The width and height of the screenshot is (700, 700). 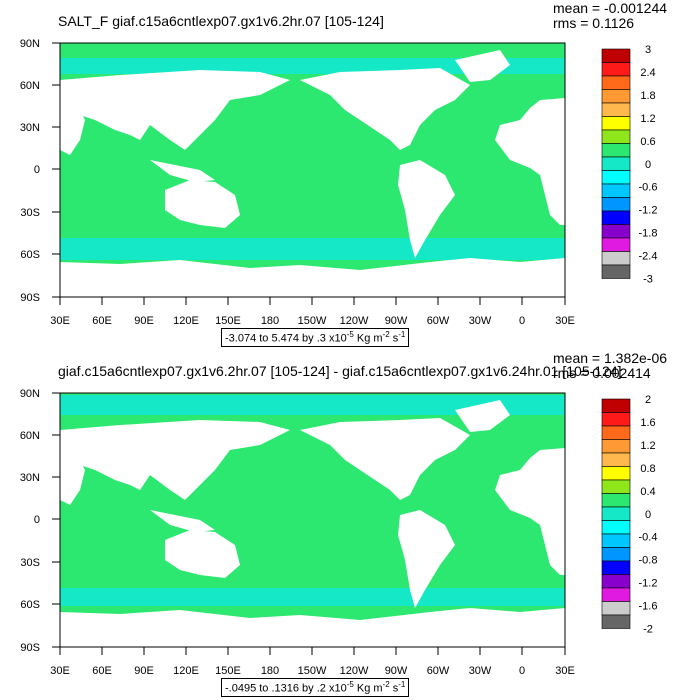 What do you see at coordinates (30, 298) in the screenshot?
I see `panel1-lat-label: 90S` at bounding box center [30, 298].